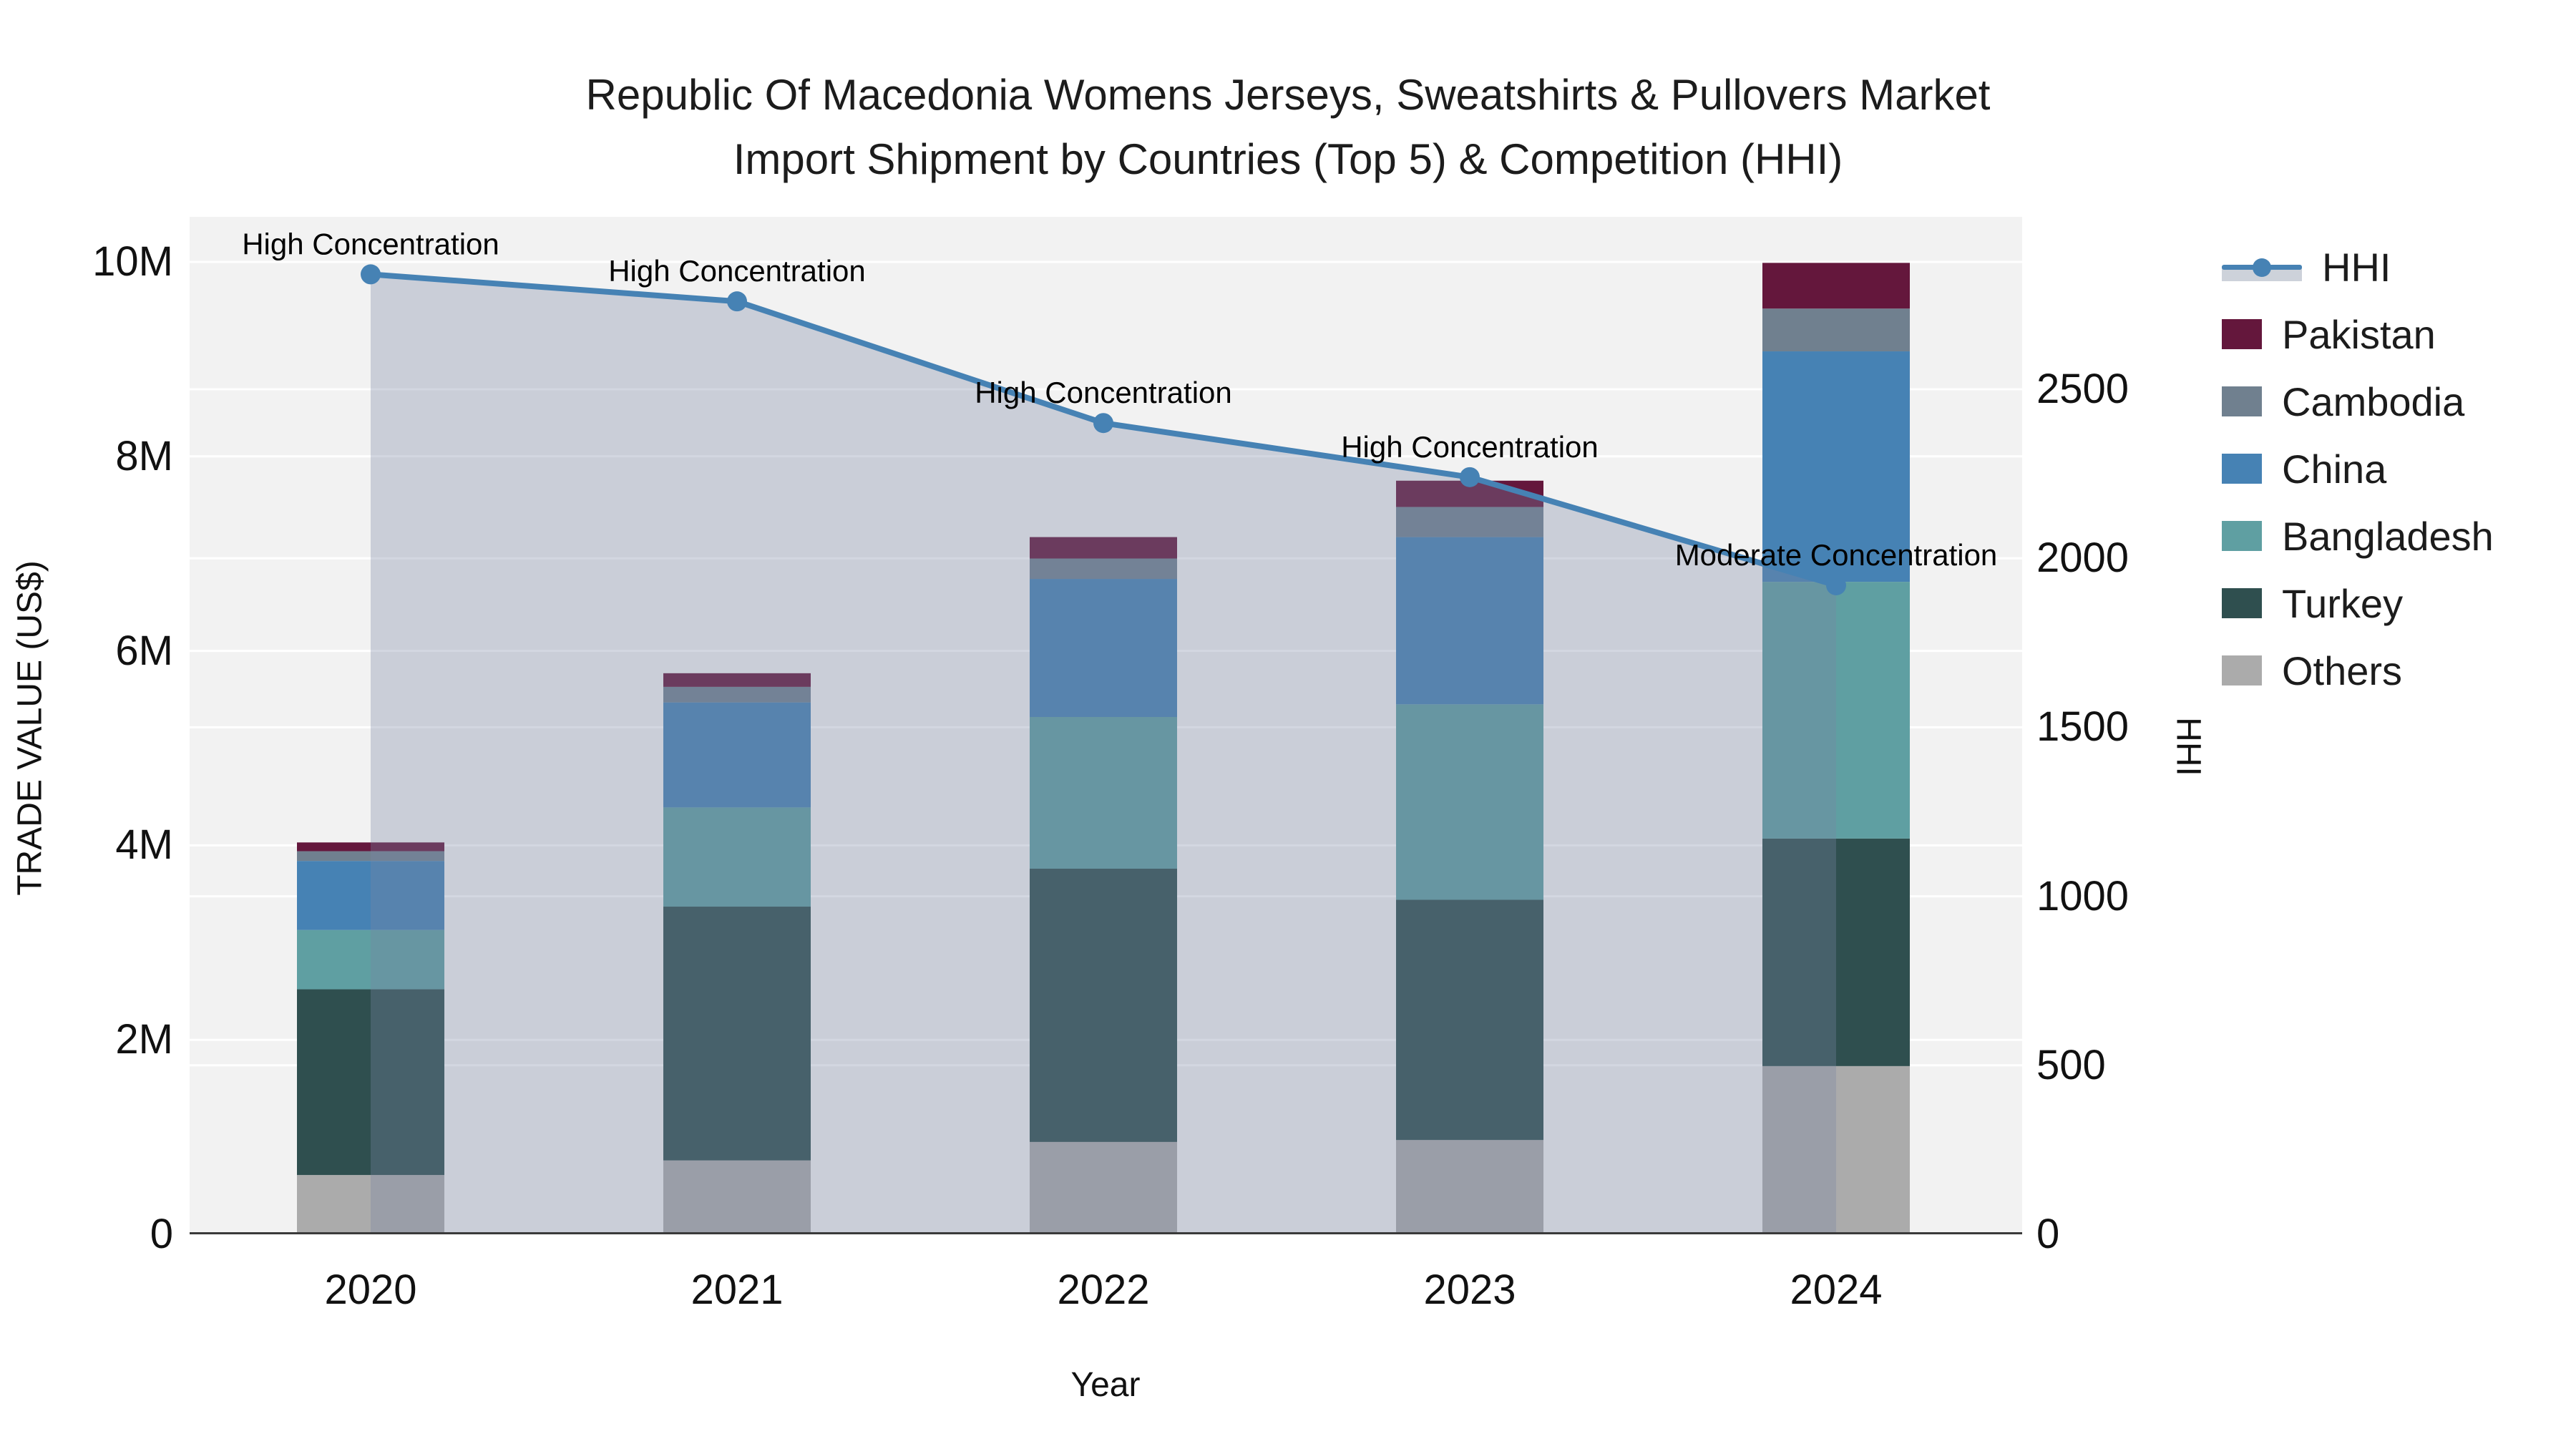 Image resolution: width=2576 pixels, height=1449 pixels. I want to click on x-tick-label-2022: 2022, so click(1103, 1290).